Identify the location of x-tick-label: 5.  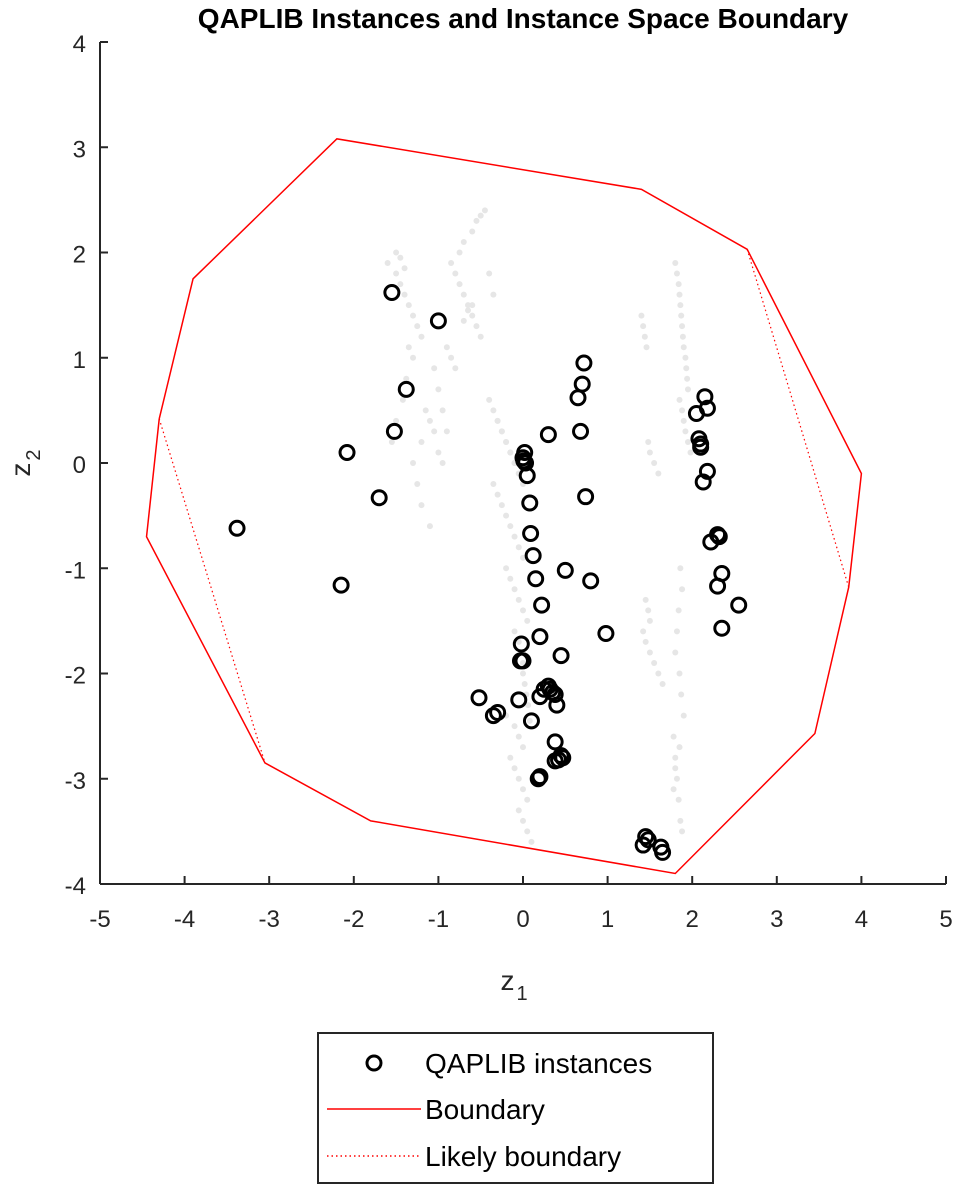
(945, 919).